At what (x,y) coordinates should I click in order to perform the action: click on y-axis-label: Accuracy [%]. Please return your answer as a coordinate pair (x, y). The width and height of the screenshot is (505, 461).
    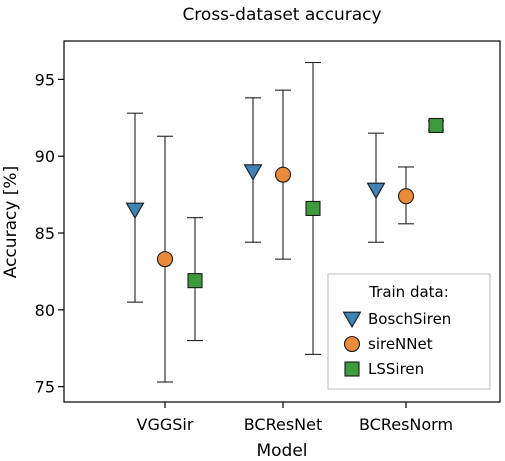
    Looking at the image, I should click on (11, 222).